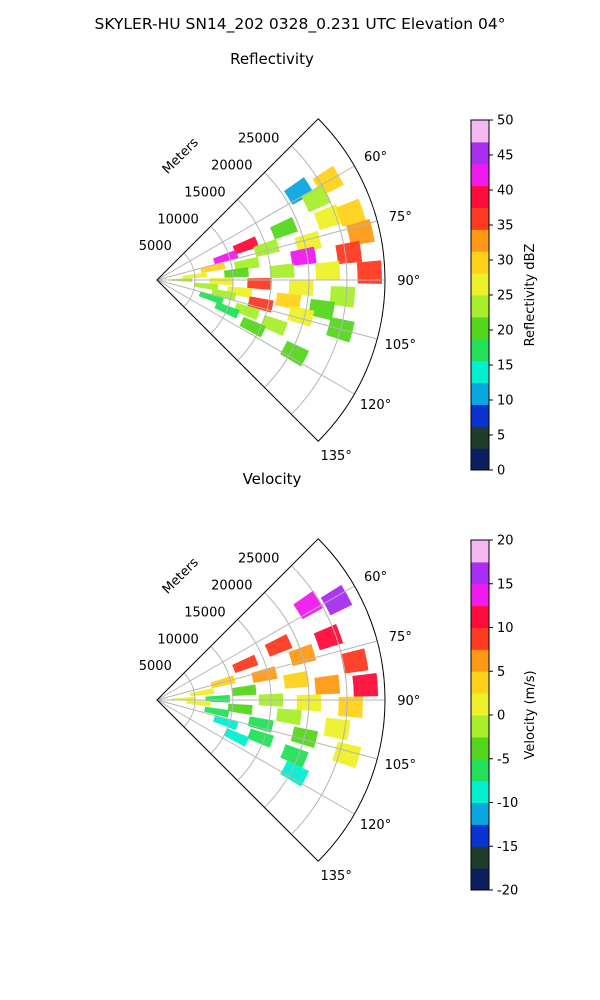 This screenshot has height=1000, width=600. What do you see at coordinates (505, 226) in the screenshot?
I see `colorbar-tick-label: 35` at bounding box center [505, 226].